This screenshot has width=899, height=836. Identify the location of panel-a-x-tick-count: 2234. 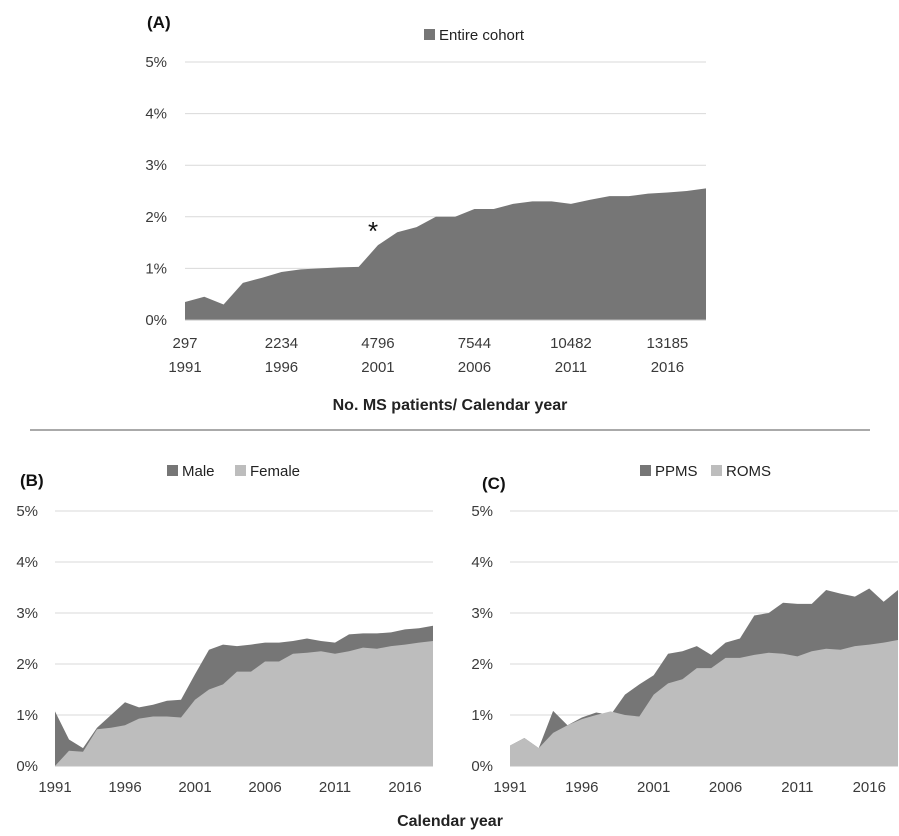
(281, 343).